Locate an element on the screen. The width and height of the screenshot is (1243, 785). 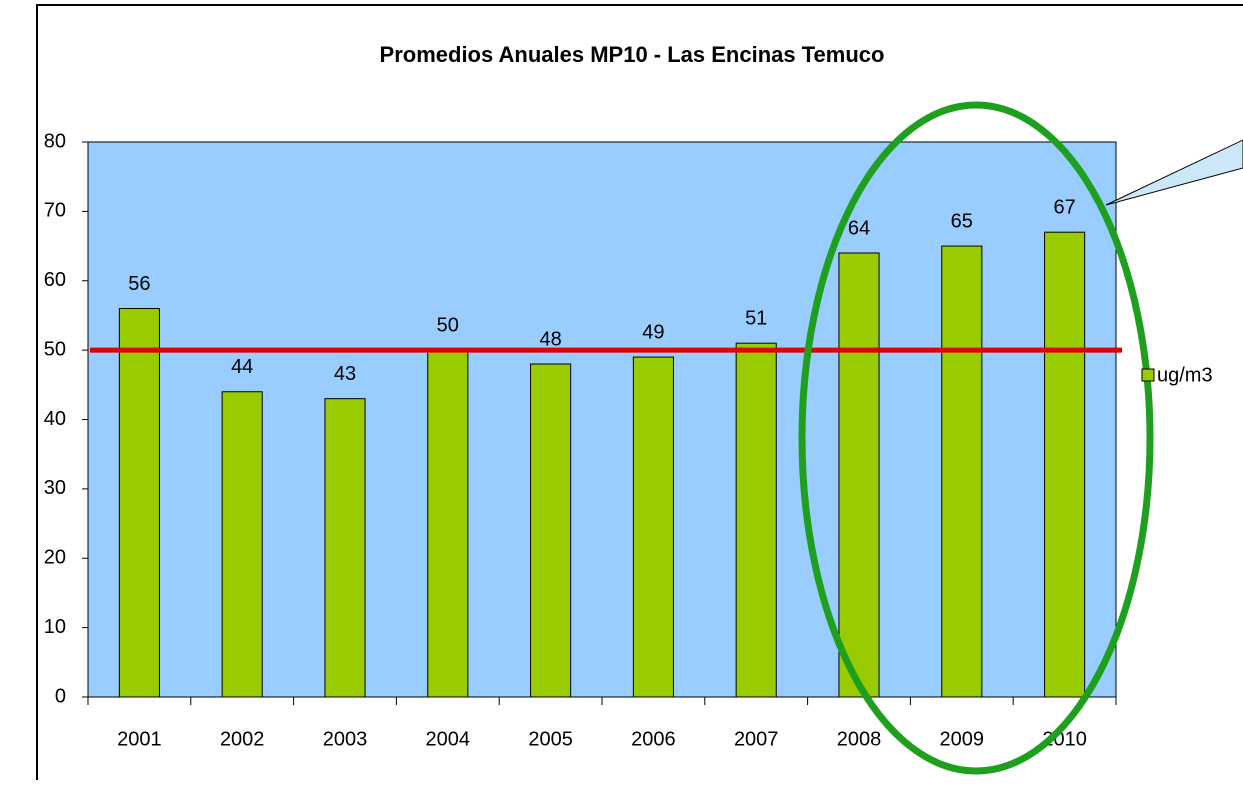
data-label: 56 is located at coordinates (139, 284).